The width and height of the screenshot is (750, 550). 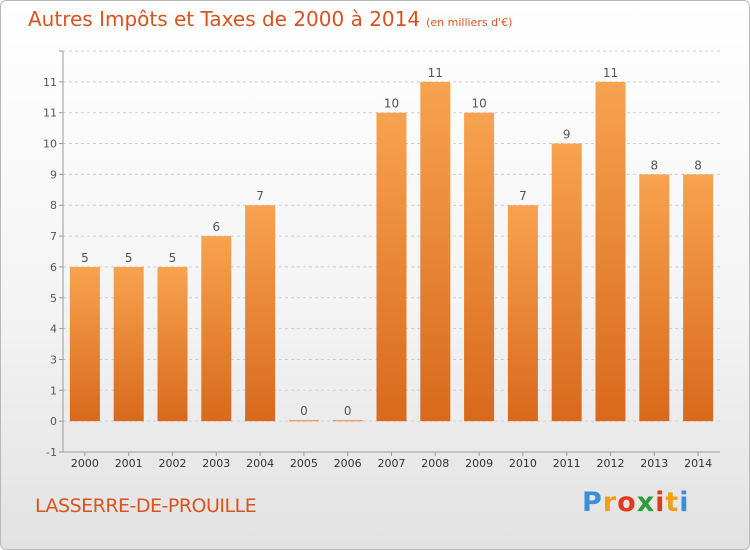 I want to click on x-tick-label: 2007, so click(x=392, y=463).